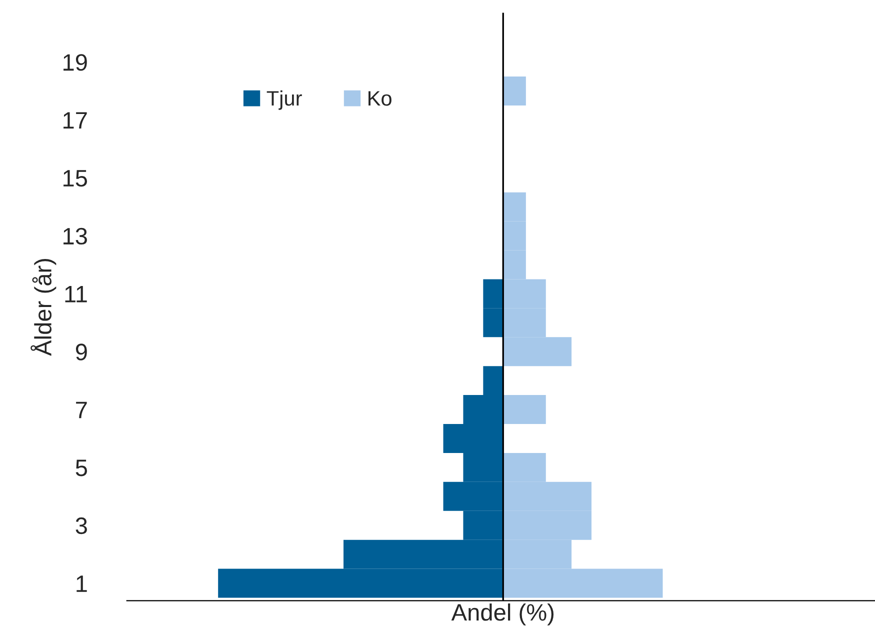  I want to click on legend-label: Ko, so click(380, 98).